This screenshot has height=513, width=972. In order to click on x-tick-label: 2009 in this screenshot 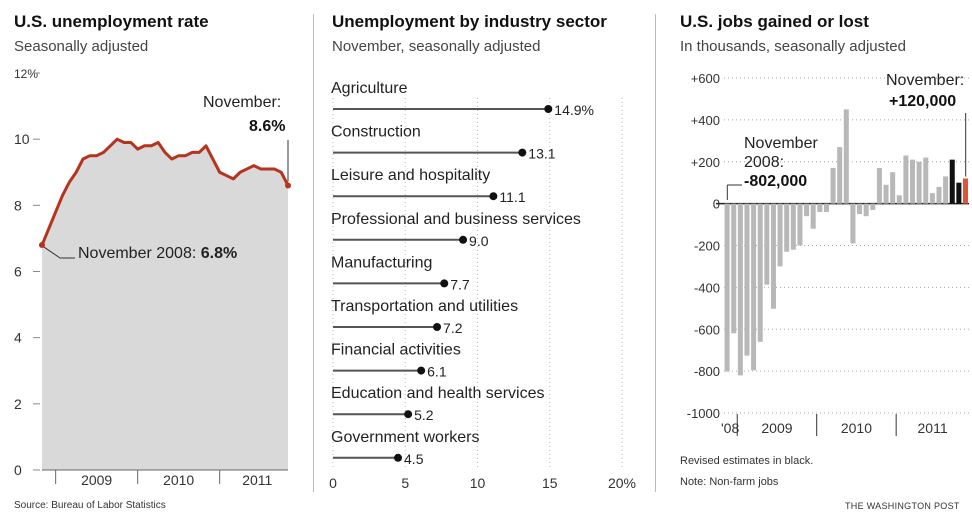, I will do `click(96, 480)`.